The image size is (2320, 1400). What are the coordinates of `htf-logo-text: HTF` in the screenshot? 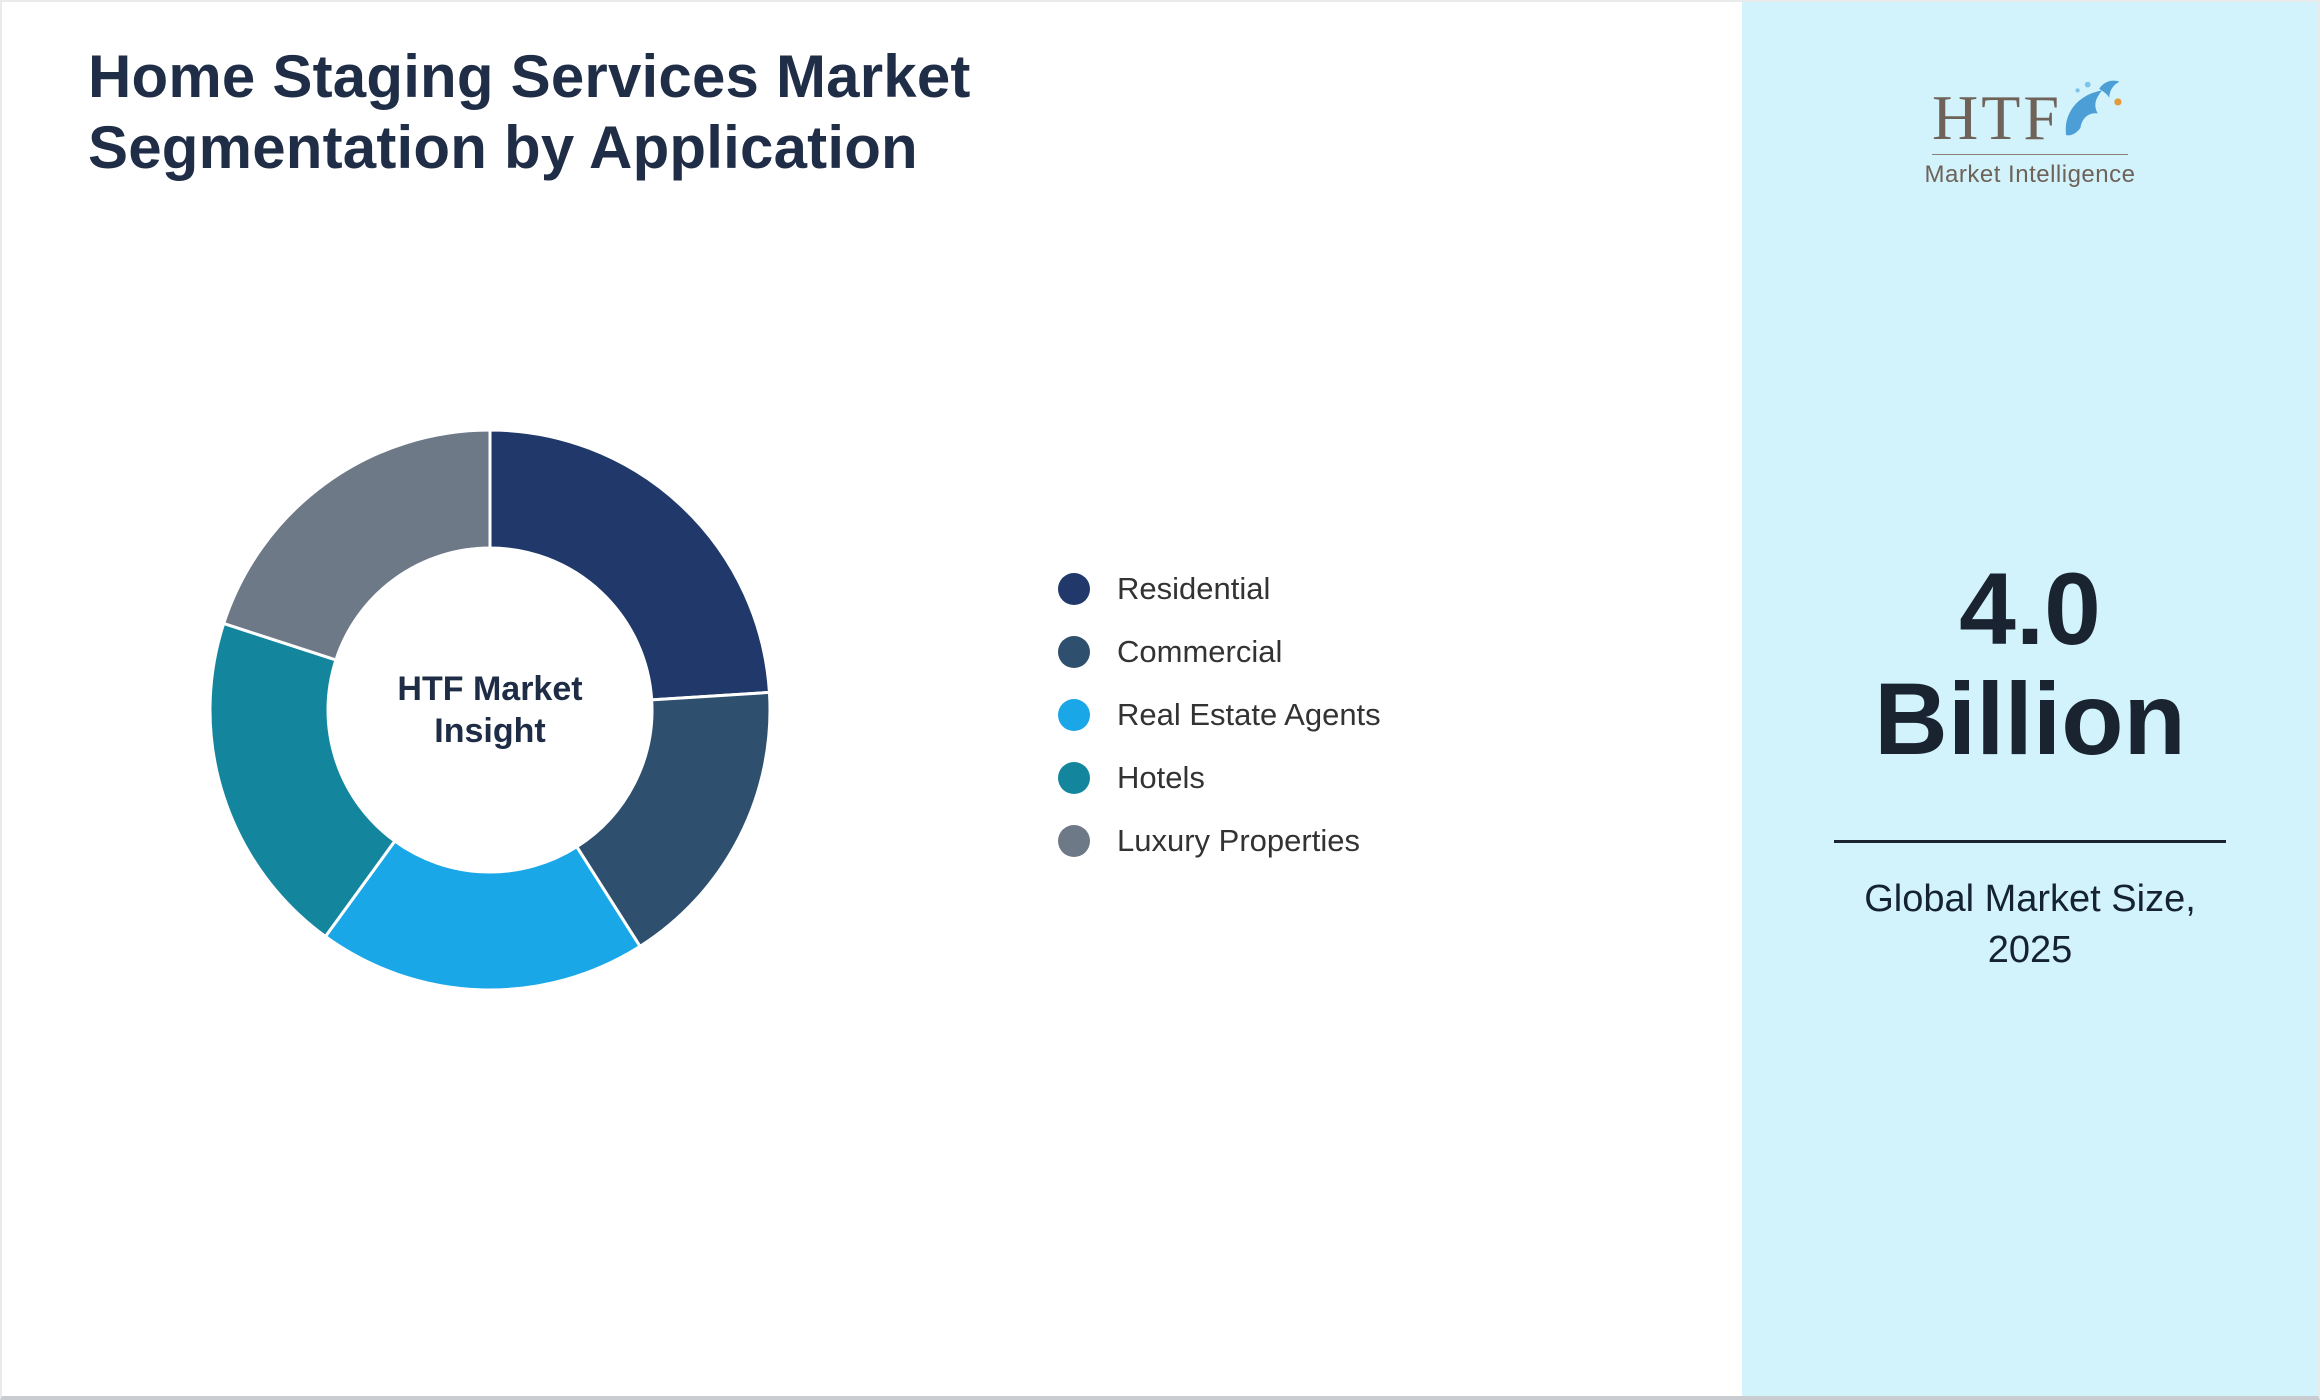 It's located at (1997, 117).